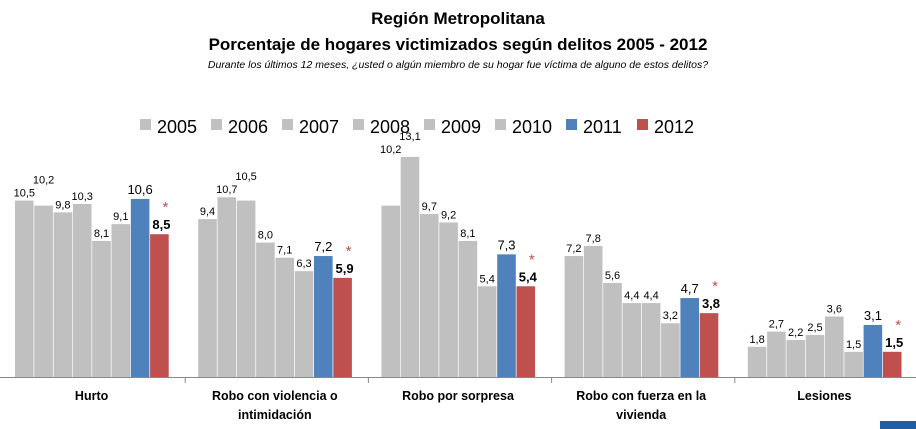 The width and height of the screenshot is (916, 429). Describe the element at coordinates (409, 137) in the screenshot. I see `data-label-2006: 13,1` at that location.